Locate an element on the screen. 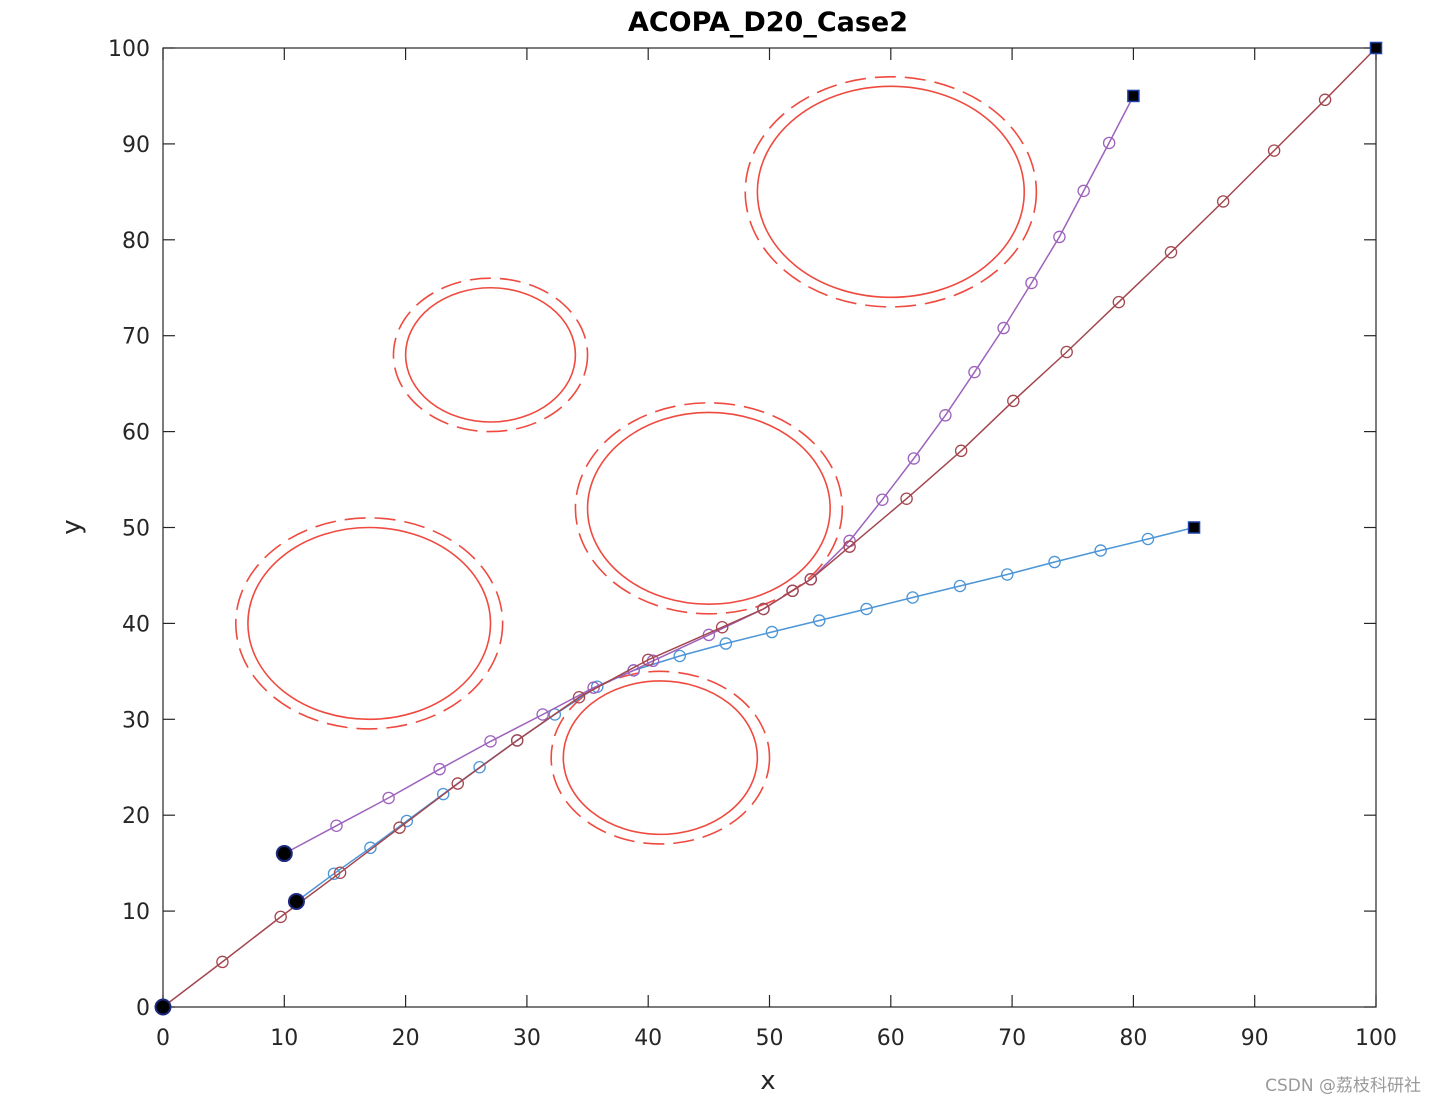  y-tick-label: 50 is located at coordinates (136, 529).